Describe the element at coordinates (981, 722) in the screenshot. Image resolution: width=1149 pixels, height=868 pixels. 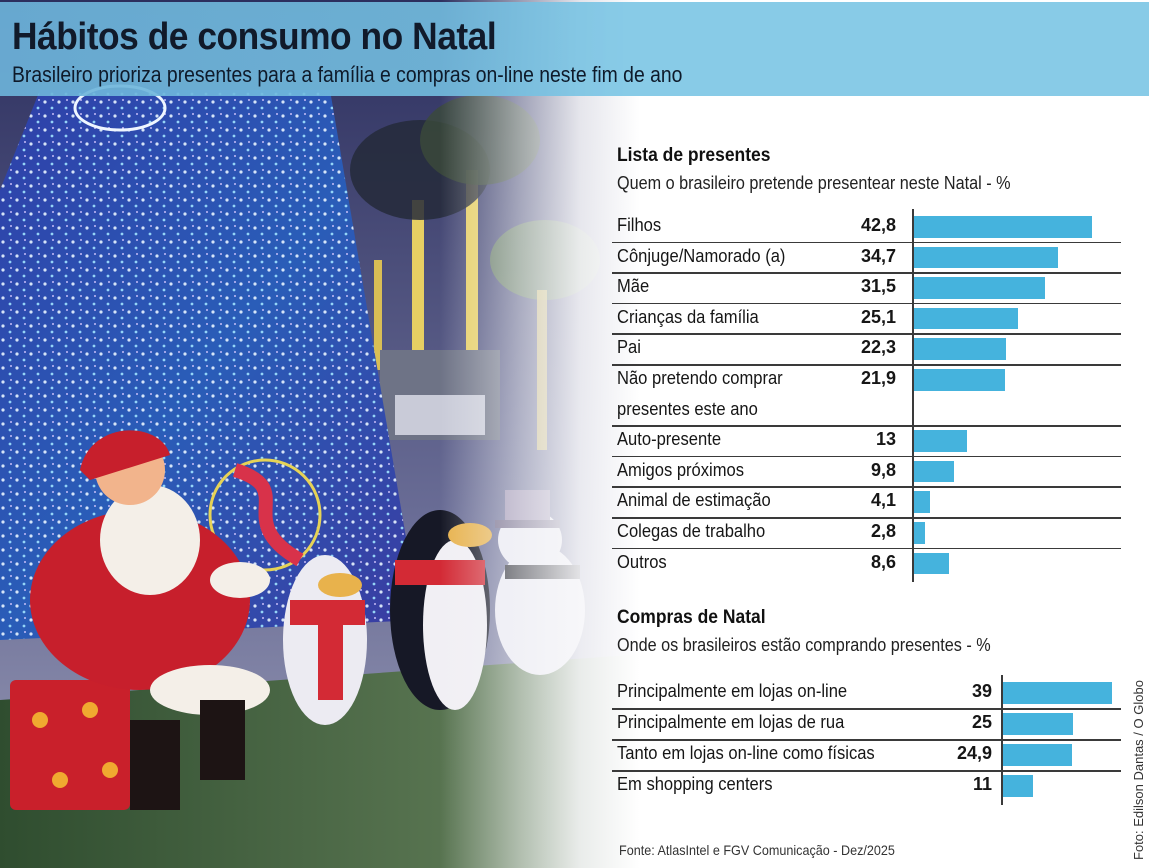
I see `value-label: 25` at that location.